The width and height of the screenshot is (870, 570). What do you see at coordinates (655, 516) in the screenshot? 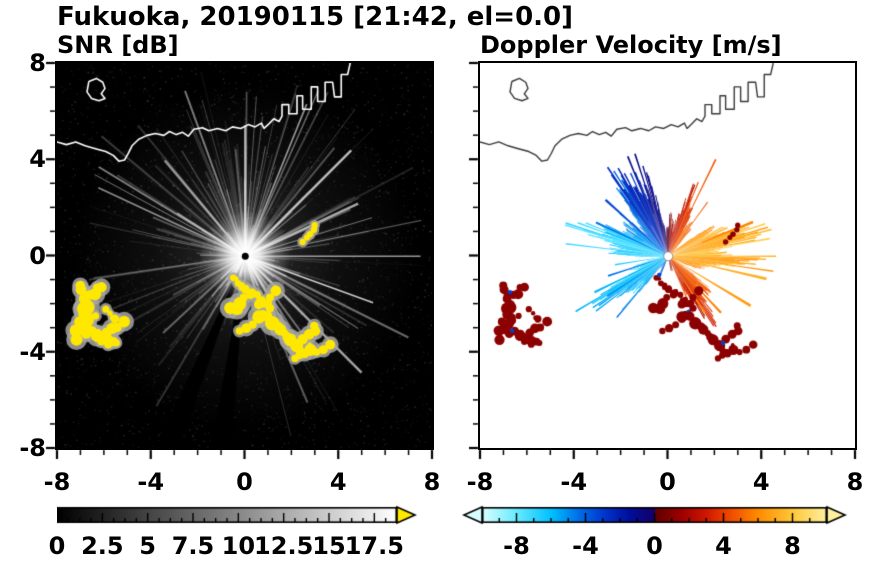
I see `doppler-colorbar` at bounding box center [655, 516].